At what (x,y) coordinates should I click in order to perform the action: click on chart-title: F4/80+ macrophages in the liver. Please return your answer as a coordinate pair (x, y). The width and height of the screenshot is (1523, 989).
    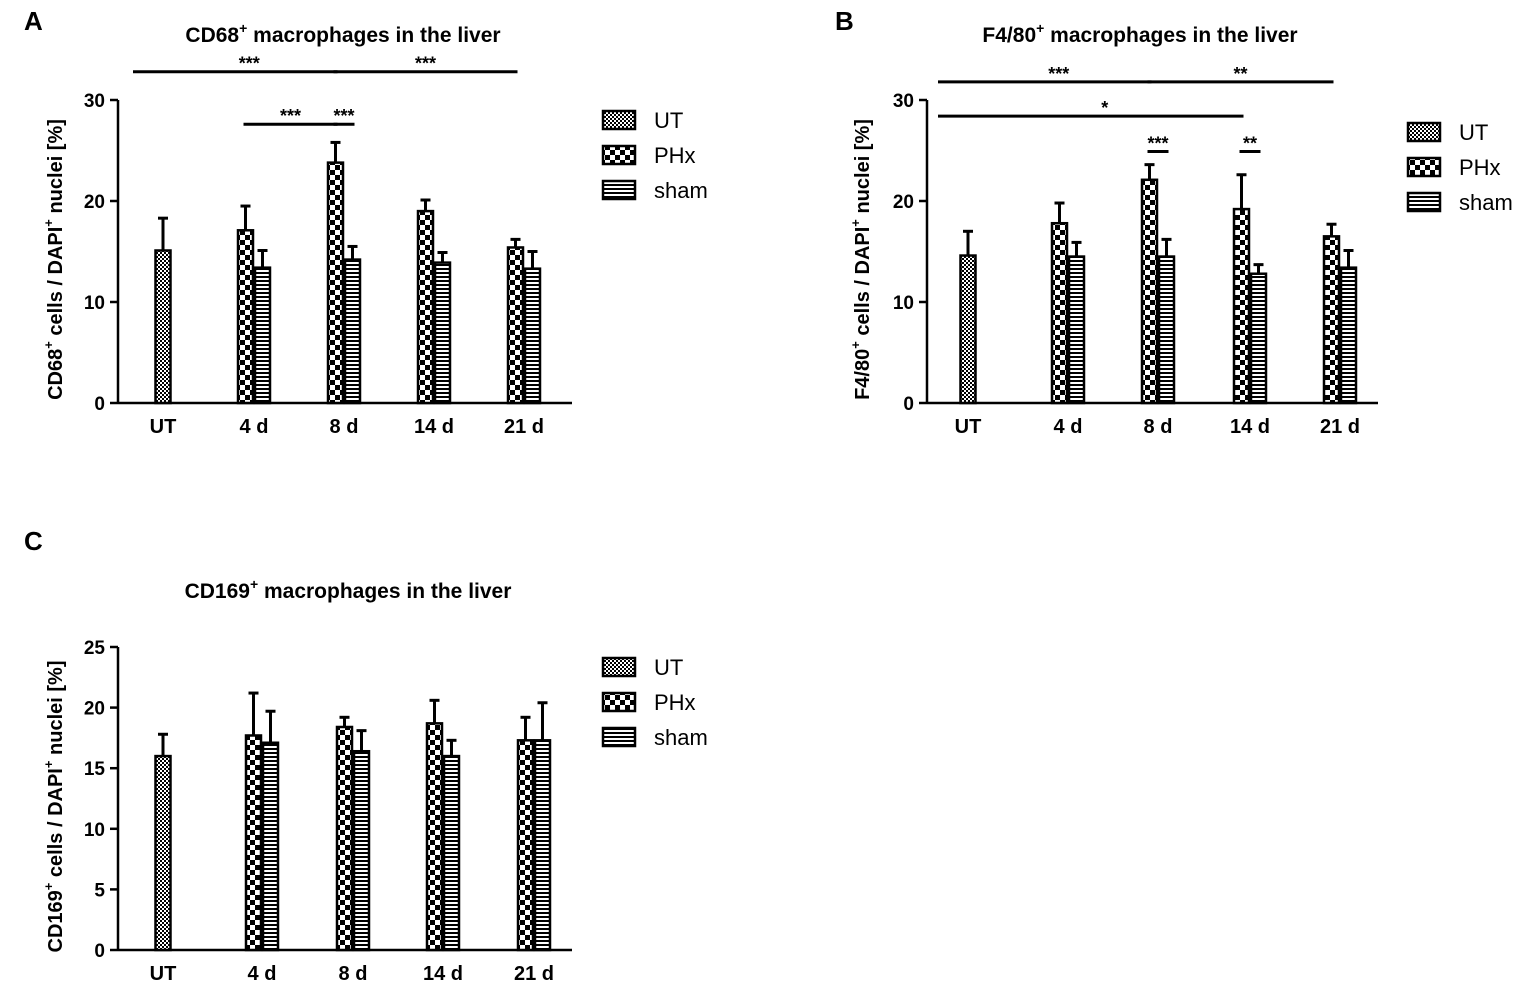
    Looking at the image, I should click on (1139, 33).